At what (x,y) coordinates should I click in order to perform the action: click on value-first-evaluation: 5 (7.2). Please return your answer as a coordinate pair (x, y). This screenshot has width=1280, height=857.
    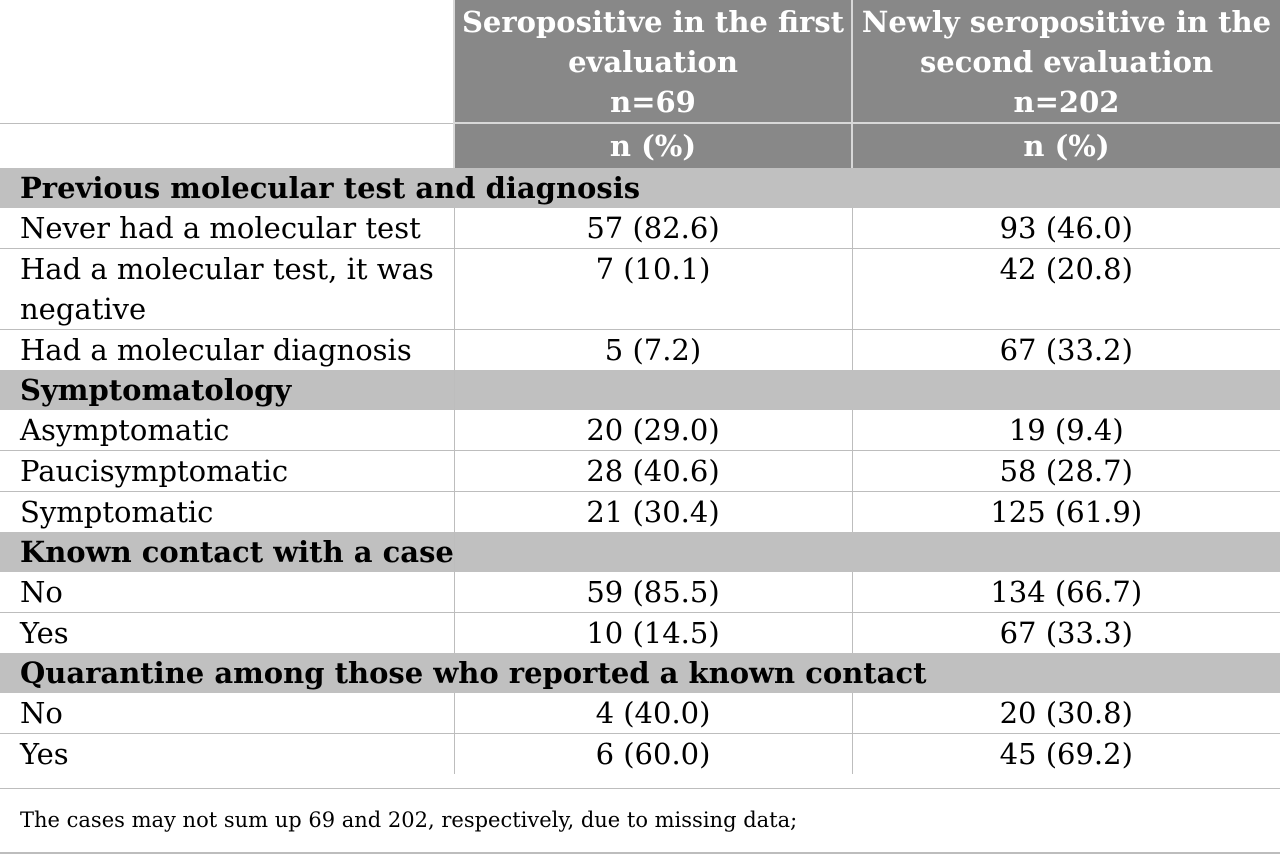
    Looking at the image, I should click on (652, 349).